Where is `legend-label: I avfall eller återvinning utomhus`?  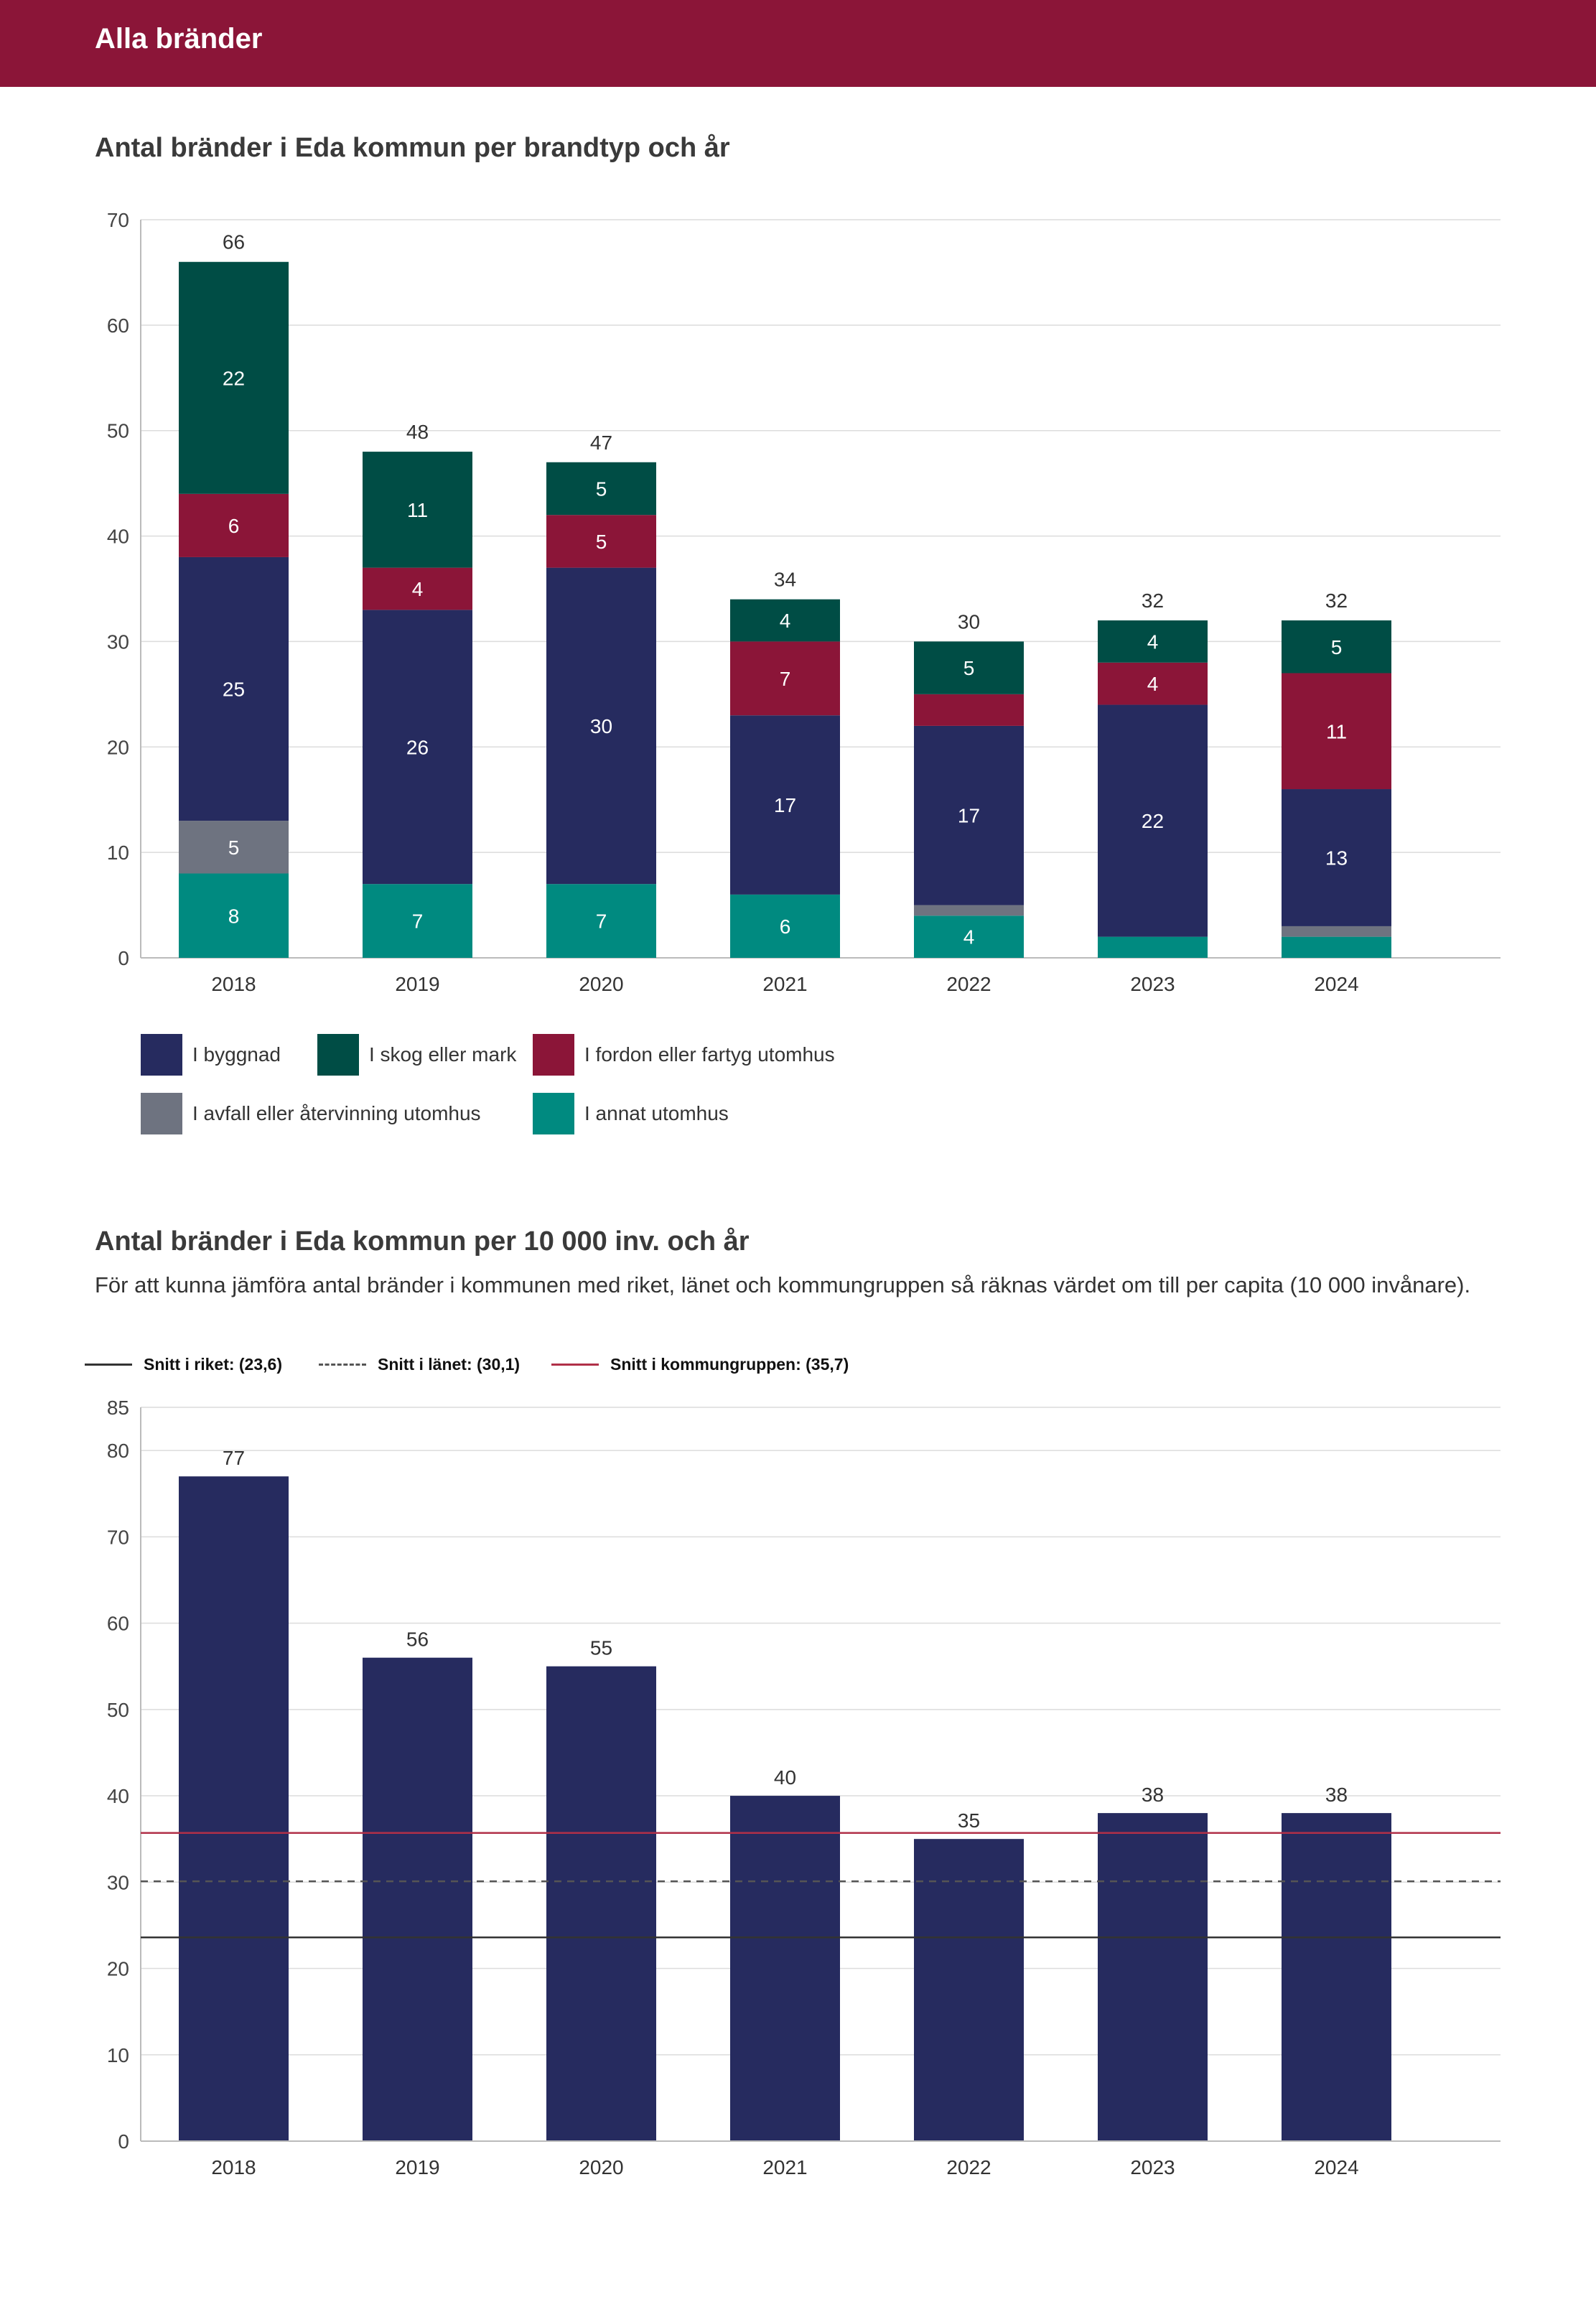
legend-label: I avfall eller återvinning utomhus is located at coordinates (336, 1113).